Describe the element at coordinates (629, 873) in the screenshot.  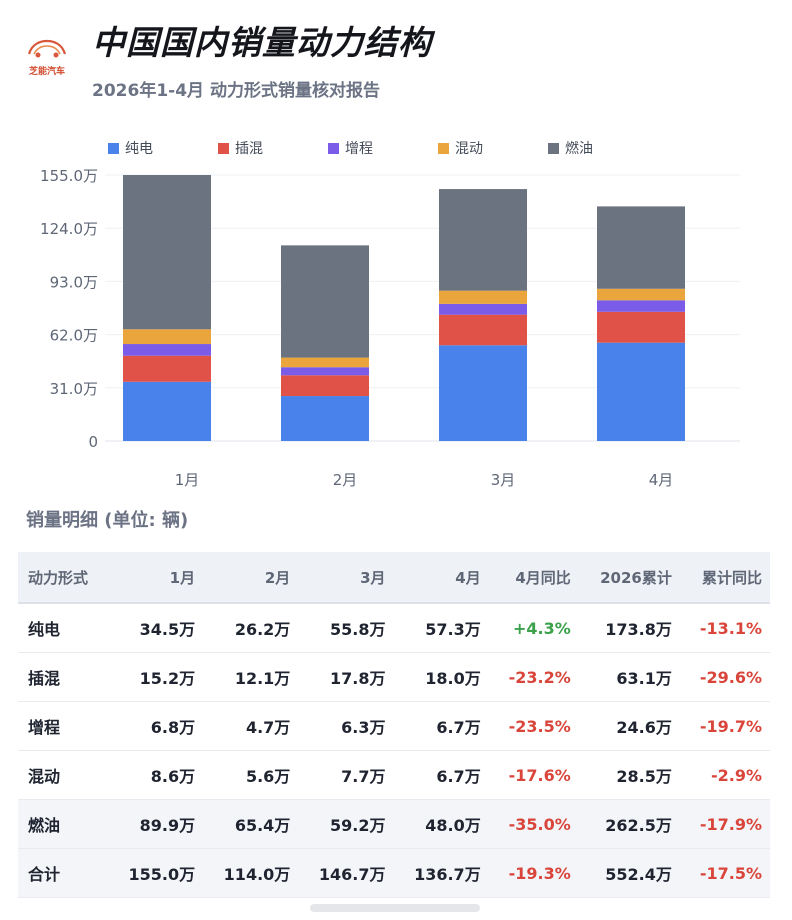
I see `table-cell: 552.4万` at that location.